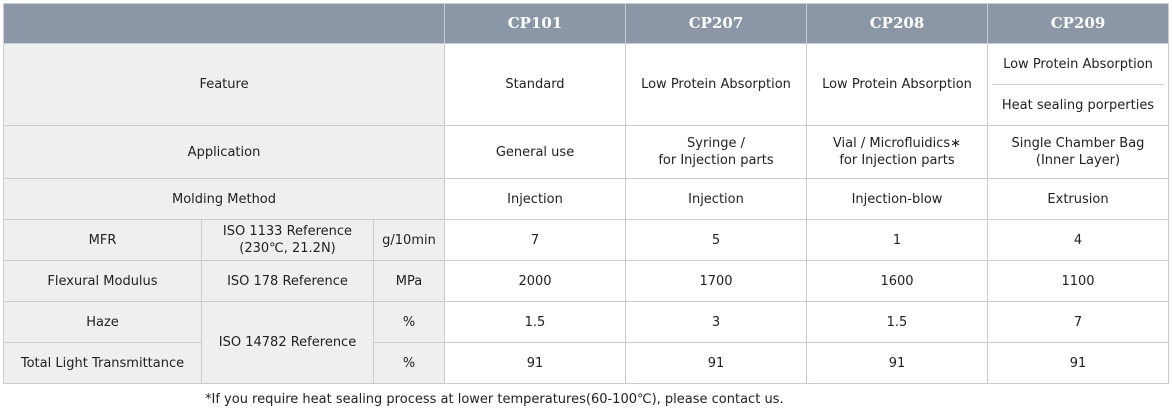  What do you see at coordinates (1078, 199) in the screenshot?
I see `molding-cp209: Extrusion` at bounding box center [1078, 199].